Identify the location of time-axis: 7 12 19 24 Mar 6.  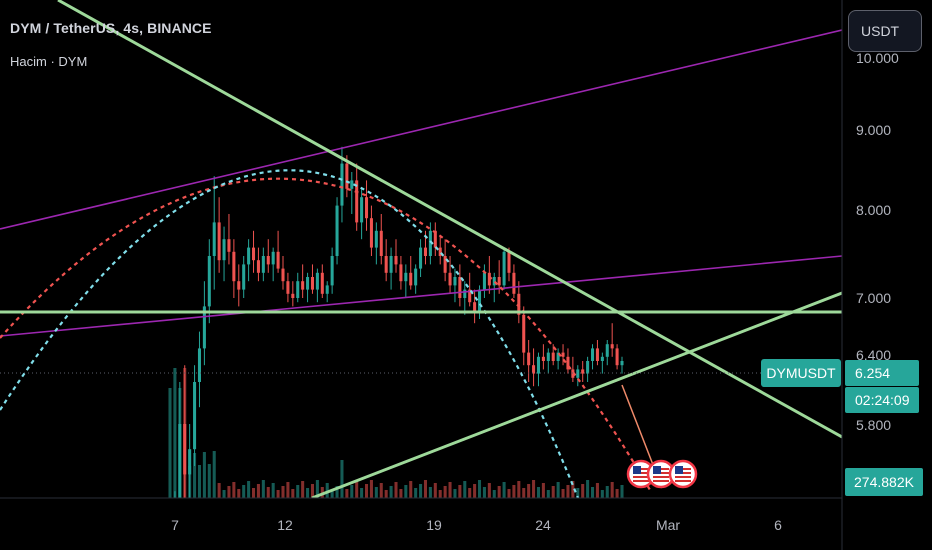
(476, 525).